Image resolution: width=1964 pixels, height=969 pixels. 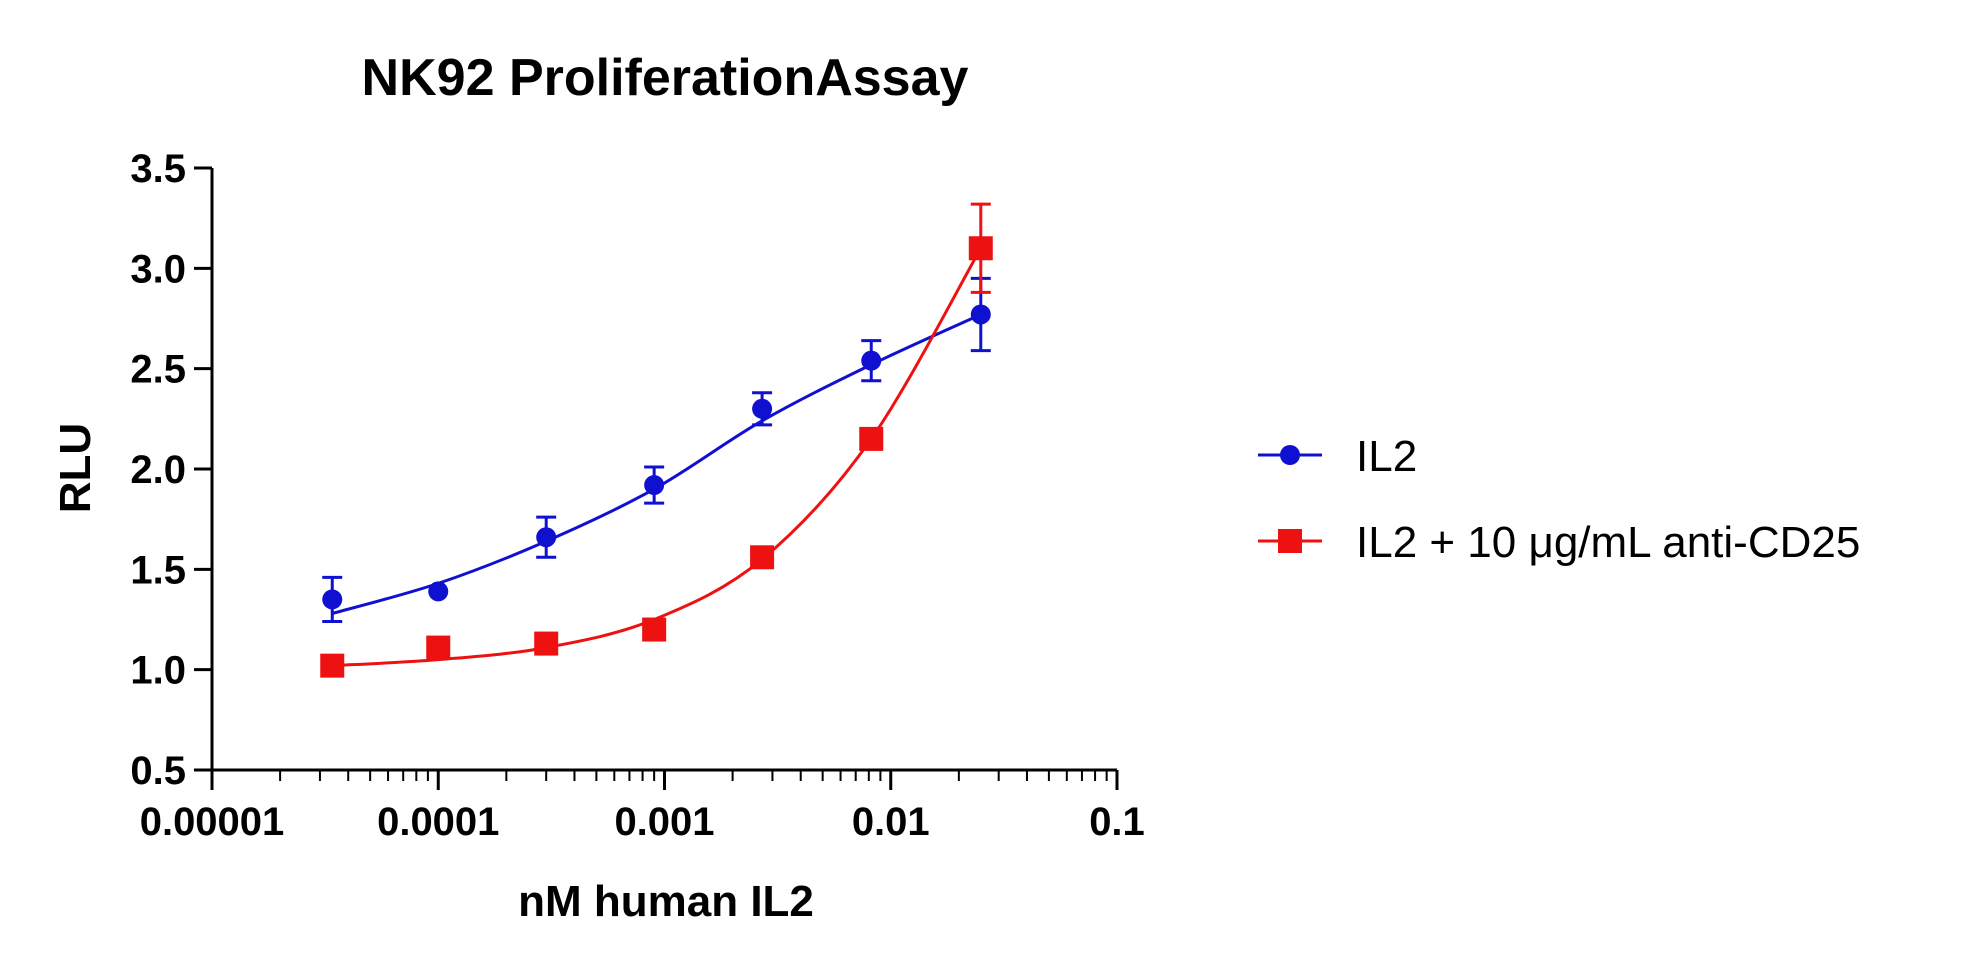 What do you see at coordinates (1290, 541) in the screenshot?
I see `legend-marker-il2-anti-cd25` at bounding box center [1290, 541].